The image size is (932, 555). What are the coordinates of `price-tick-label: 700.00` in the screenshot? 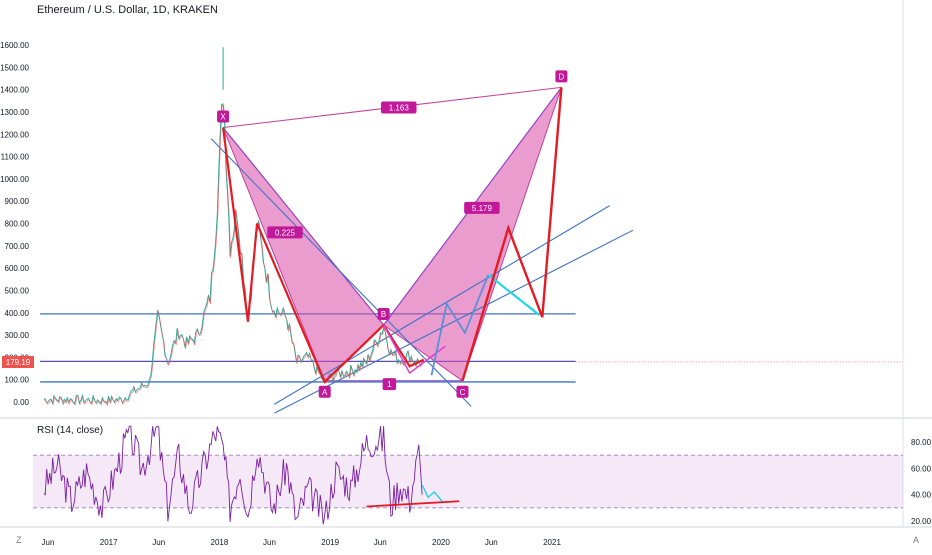 It's located at (17, 246).